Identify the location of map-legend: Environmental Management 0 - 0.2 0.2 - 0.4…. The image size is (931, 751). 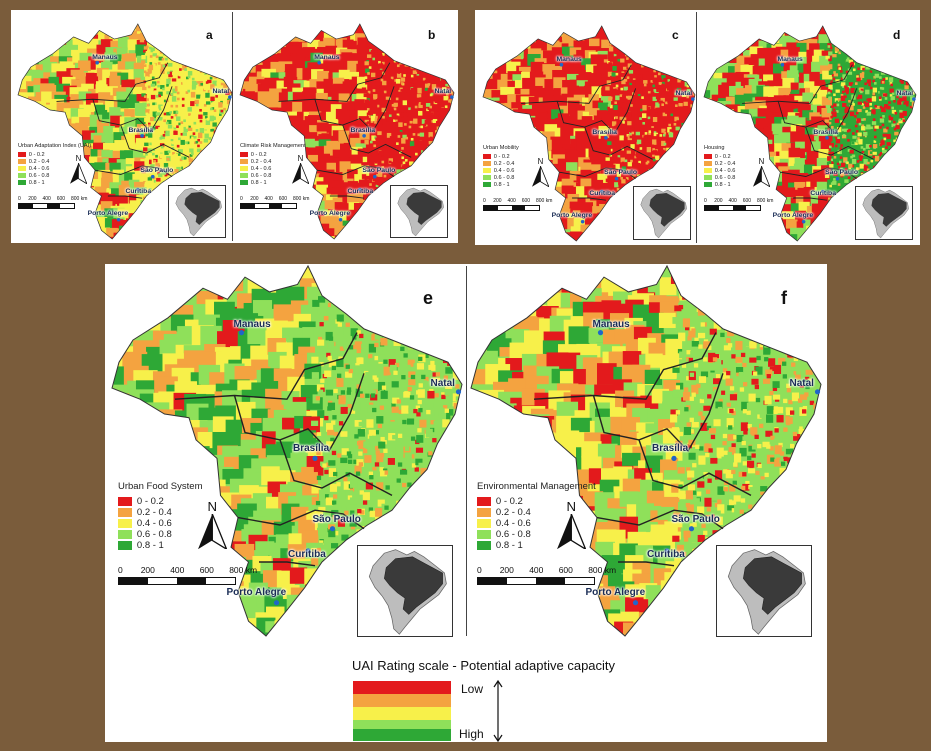
(536, 516).